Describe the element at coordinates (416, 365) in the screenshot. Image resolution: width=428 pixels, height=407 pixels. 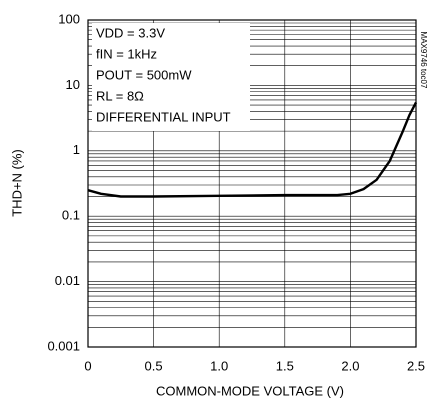
I see `x-tick-label: 2.5` at that location.